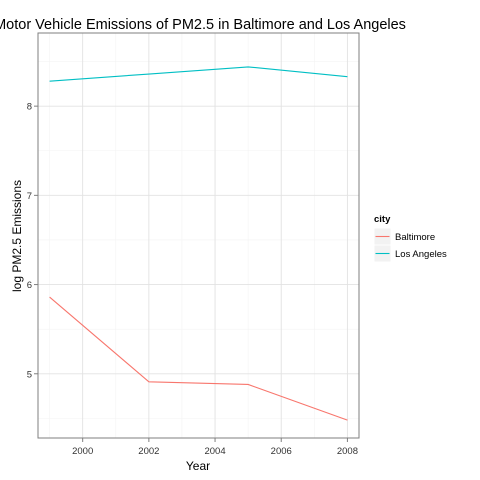 The image size is (480, 480). Describe the element at coordinates (281, 451) in the screenshot. I see `x-tick-label: 2006` at that location.